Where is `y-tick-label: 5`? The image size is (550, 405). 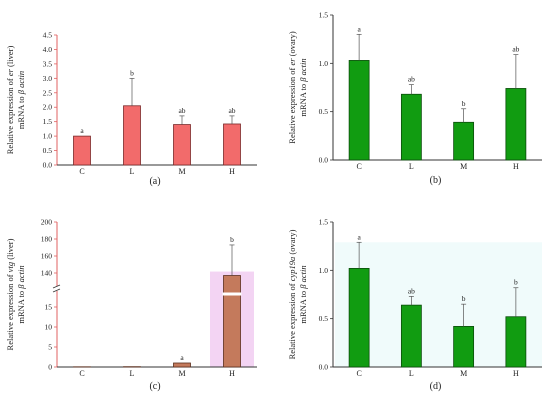
y-tick-label: 5 is located at coordinates (50, 347).